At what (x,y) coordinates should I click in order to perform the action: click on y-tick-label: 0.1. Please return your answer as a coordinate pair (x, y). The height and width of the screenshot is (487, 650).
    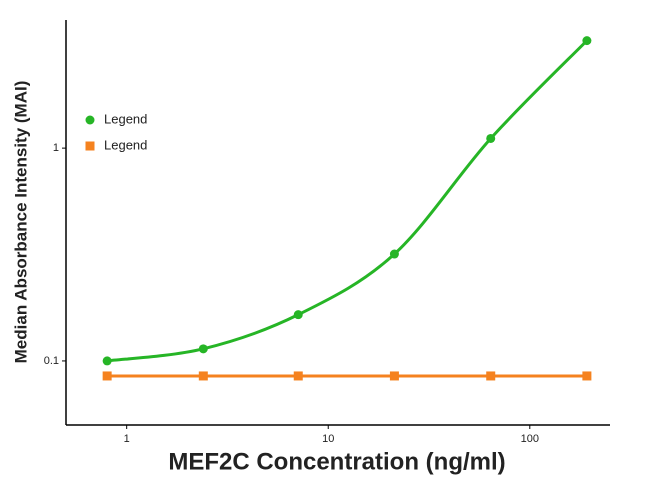
    Looking at the image, I should click on (51, 361).